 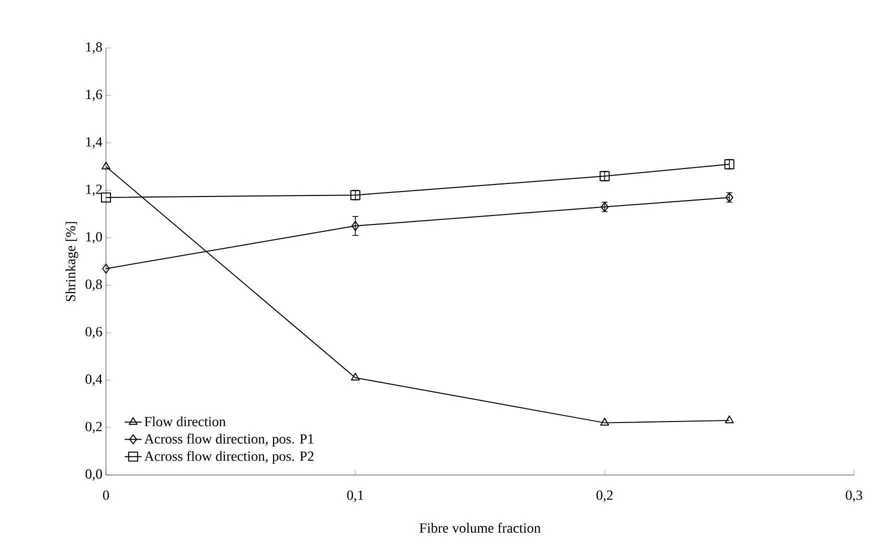 What do you see at coordinates (480, 527) in the screenshot?
I see `x-axis-title: Fibre volume fraction` at bounding box center [480, 527].